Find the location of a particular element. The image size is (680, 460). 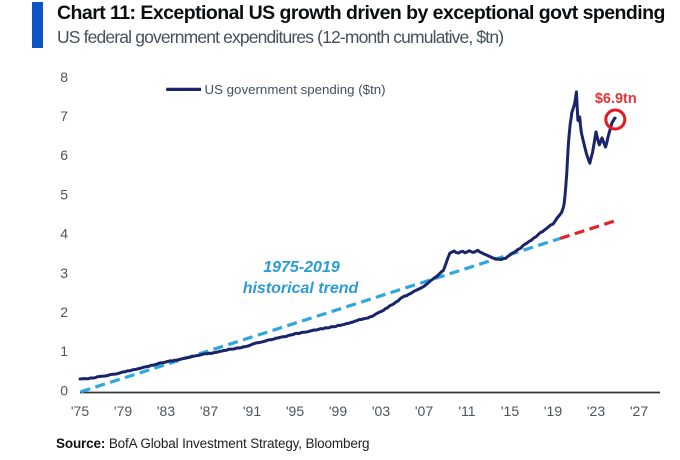

svg-text: '15 is located at coordinates (510, 411).